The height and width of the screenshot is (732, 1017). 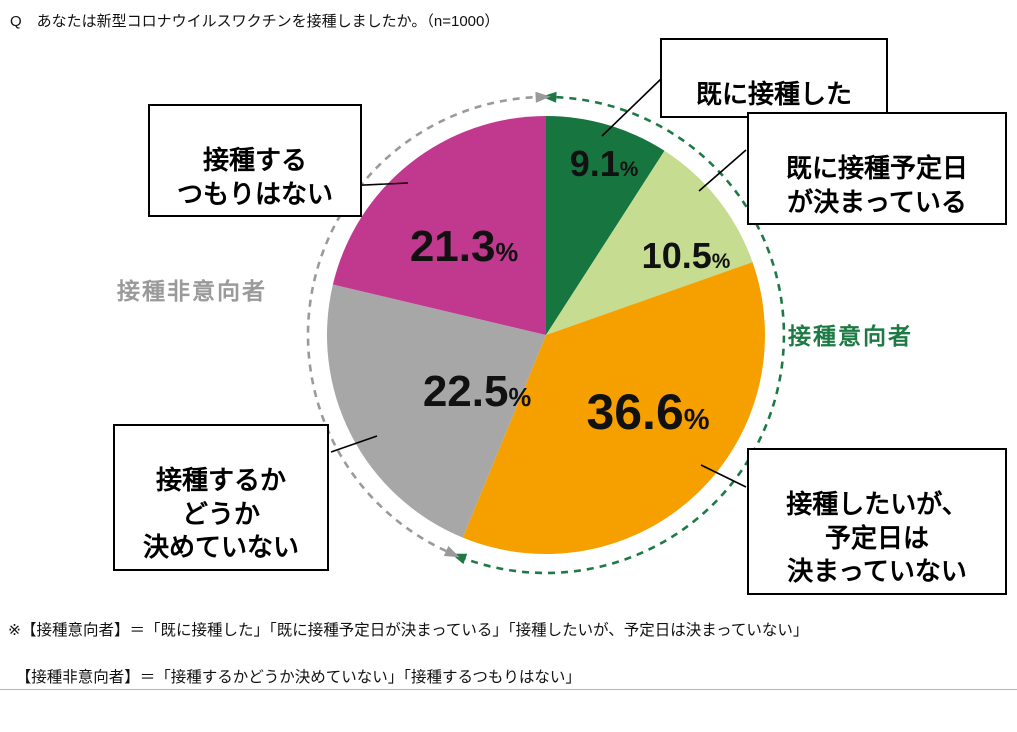 I want to click on percent-value: 10.5, so click(x=676, y=255).